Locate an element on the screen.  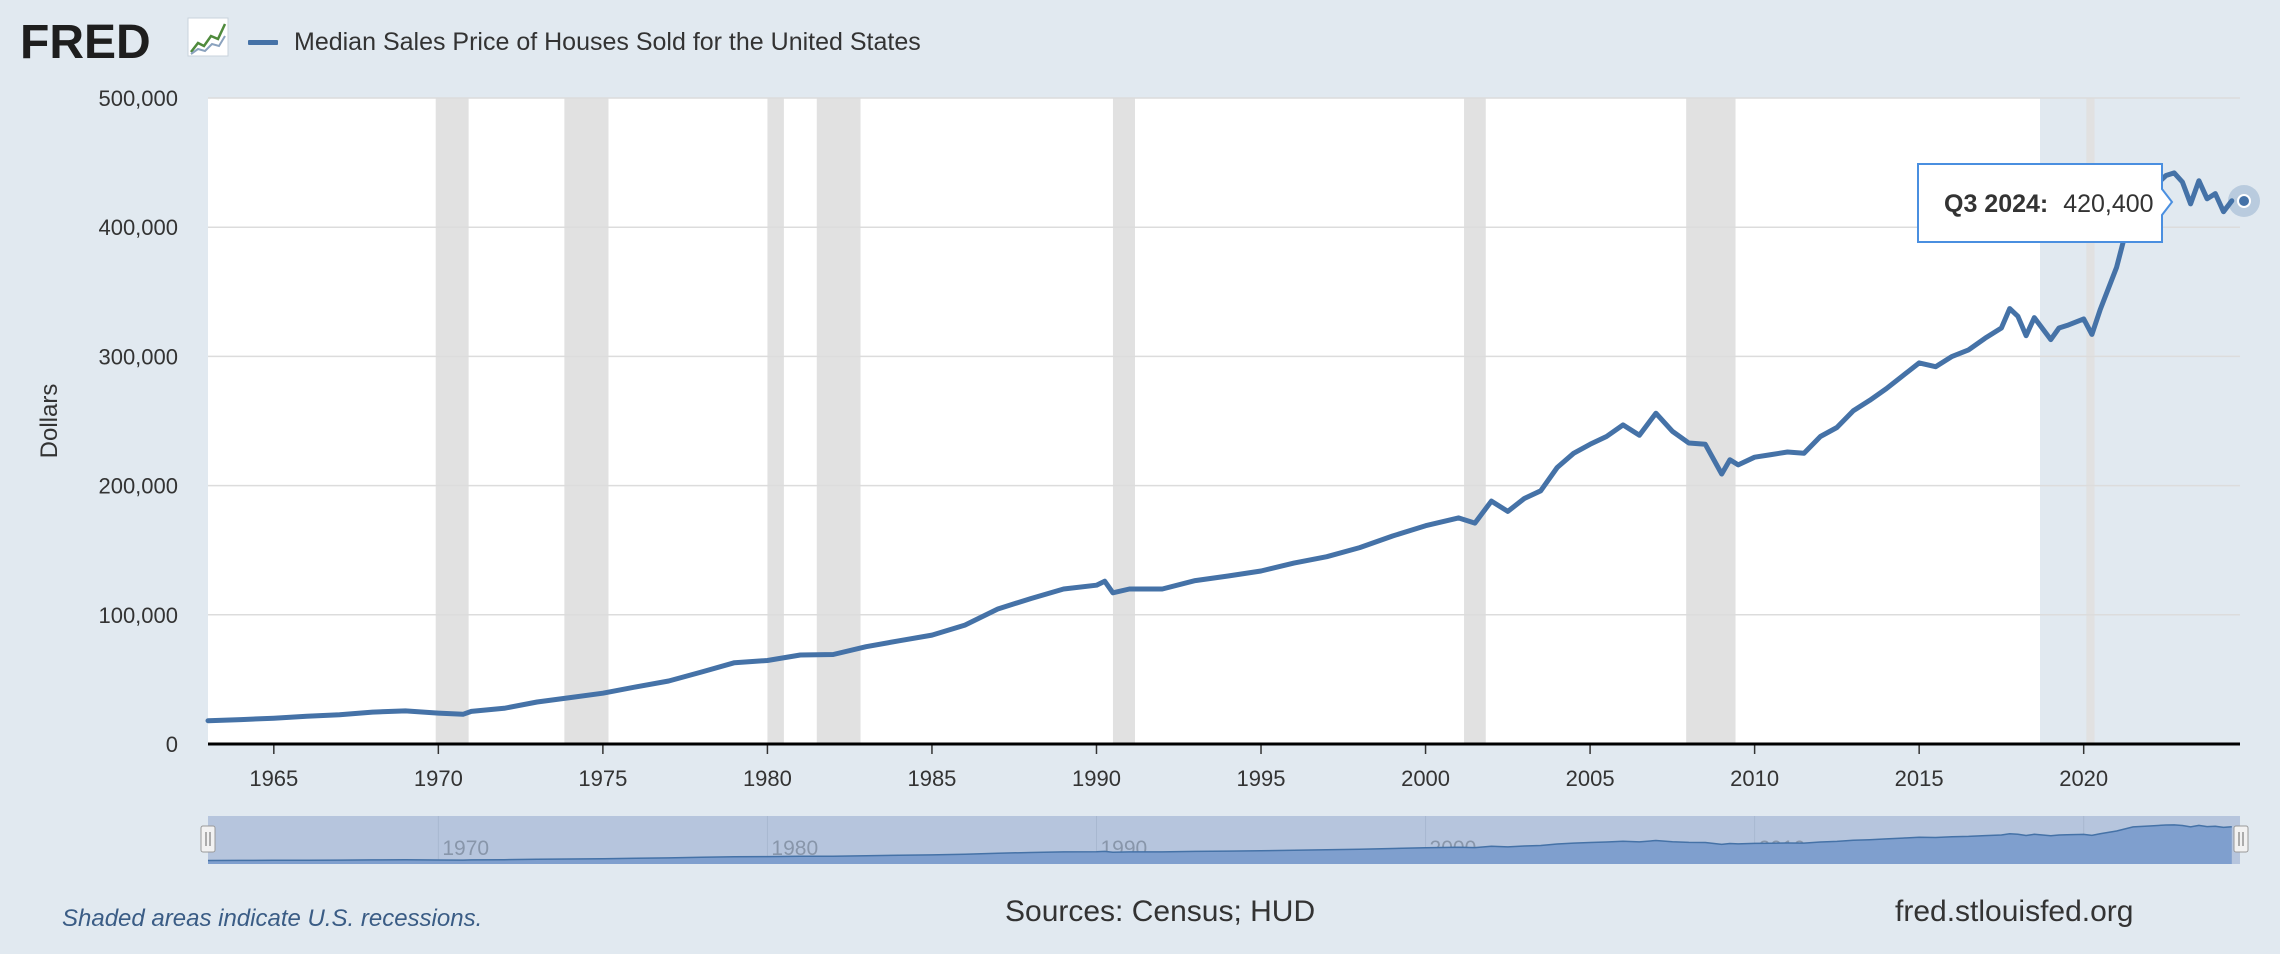
sources-text: Sources: Census; HUD is located at coordinates (1160, 911).